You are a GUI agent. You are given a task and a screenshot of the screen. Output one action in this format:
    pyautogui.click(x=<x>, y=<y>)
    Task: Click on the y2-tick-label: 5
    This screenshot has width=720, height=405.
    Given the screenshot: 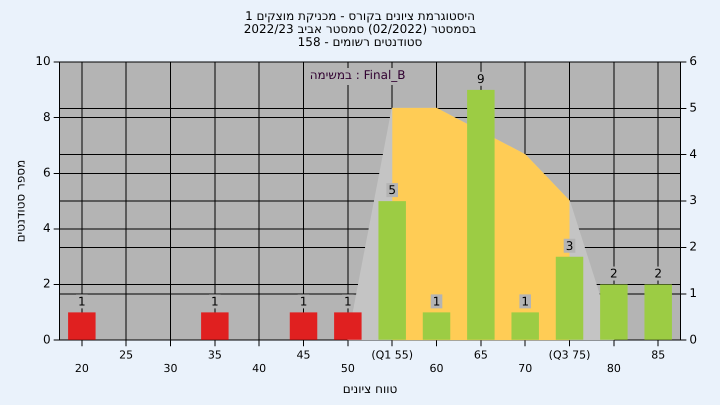 What is the action you would take?
    pyautogui.click(x=693, y=107)
    